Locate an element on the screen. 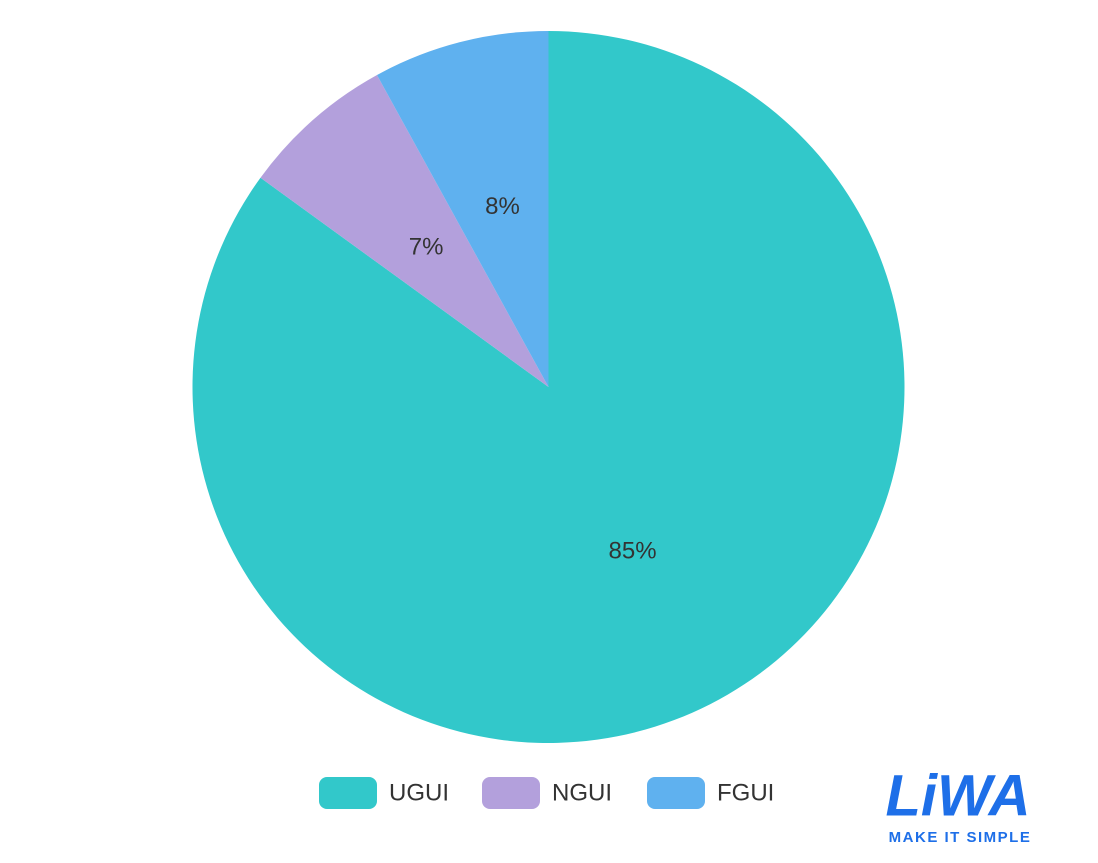  legend-label: FGUI is located at coordinates (745, 792).